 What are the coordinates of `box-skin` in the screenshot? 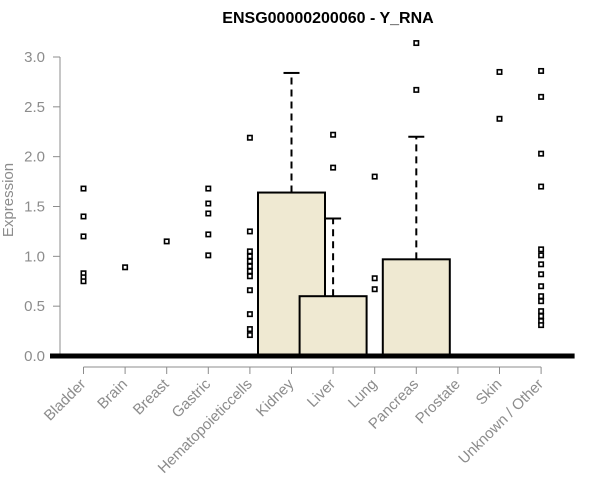 It's located at (499, 213).